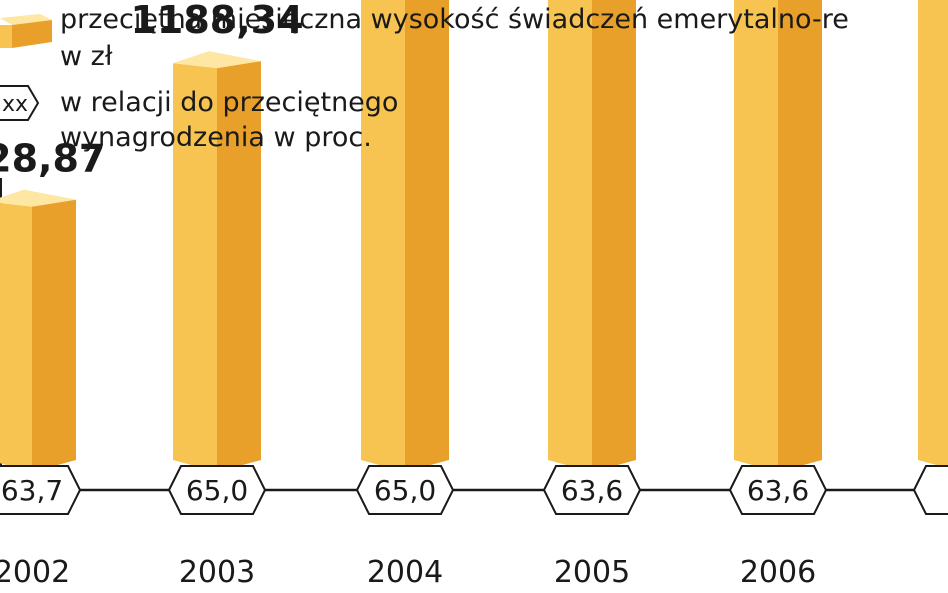 The image size is (948, 593). I want to click on bar-2003, so click(217, 262).